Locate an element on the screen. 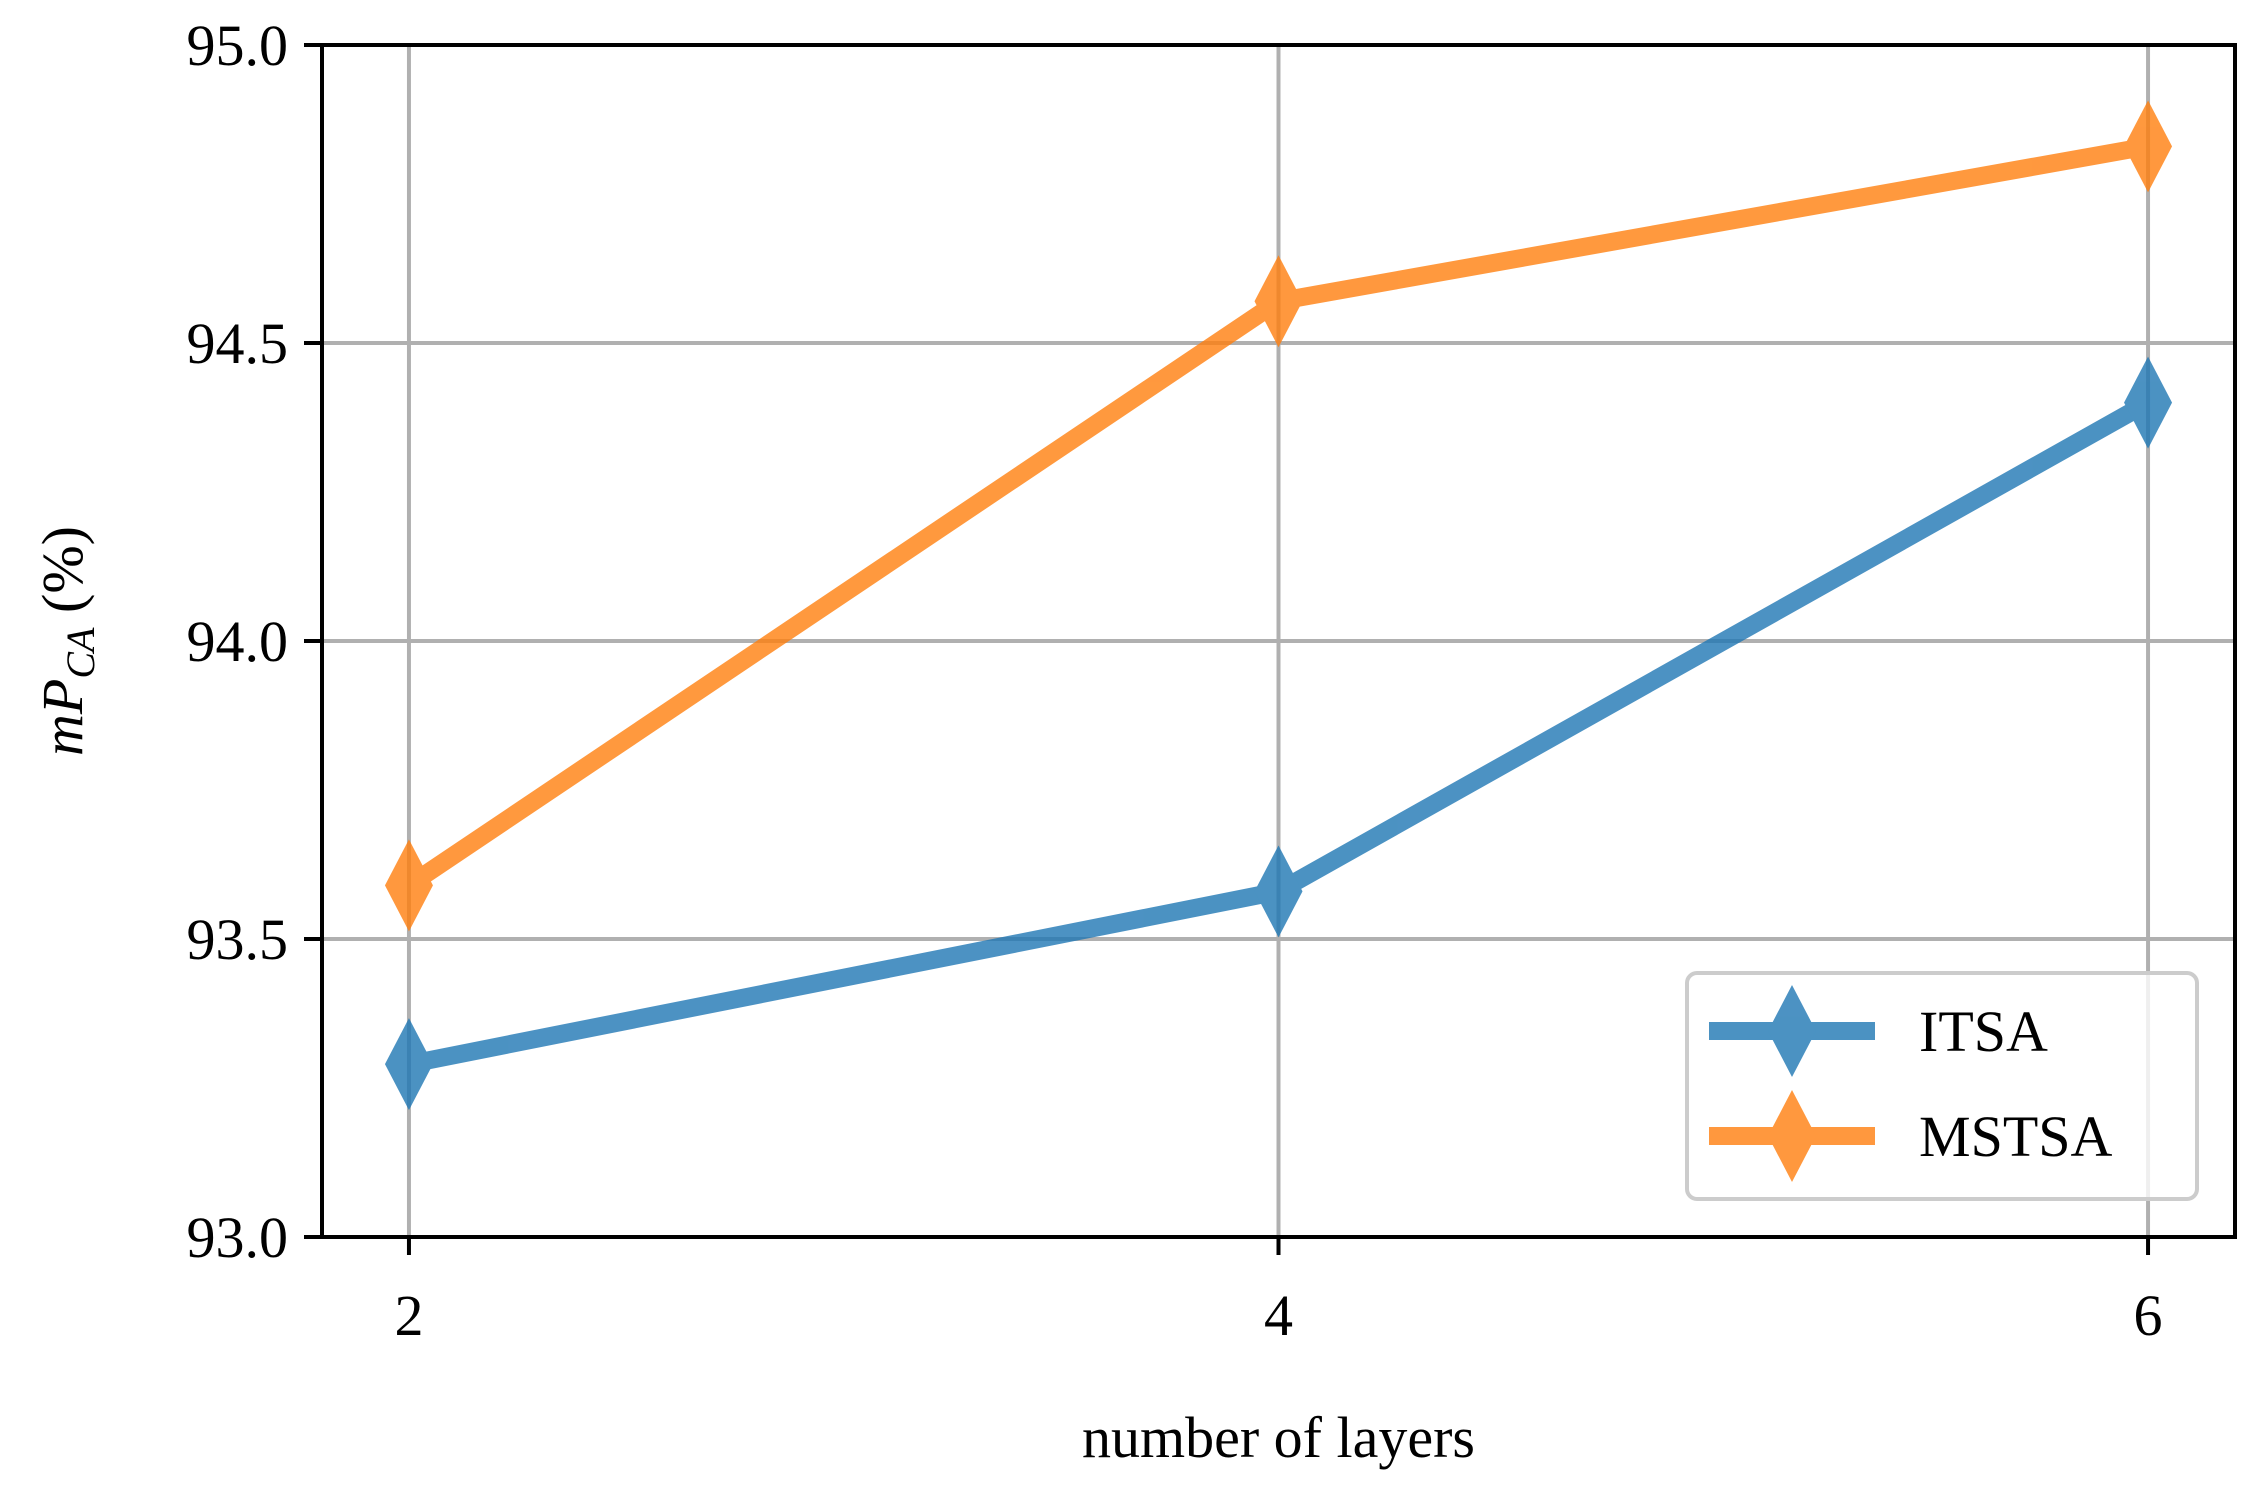 Image resolution: width=2255 pixels, height=1498 pixels. y-tick-label: 93.0 is located at coordinates (238, 1237).